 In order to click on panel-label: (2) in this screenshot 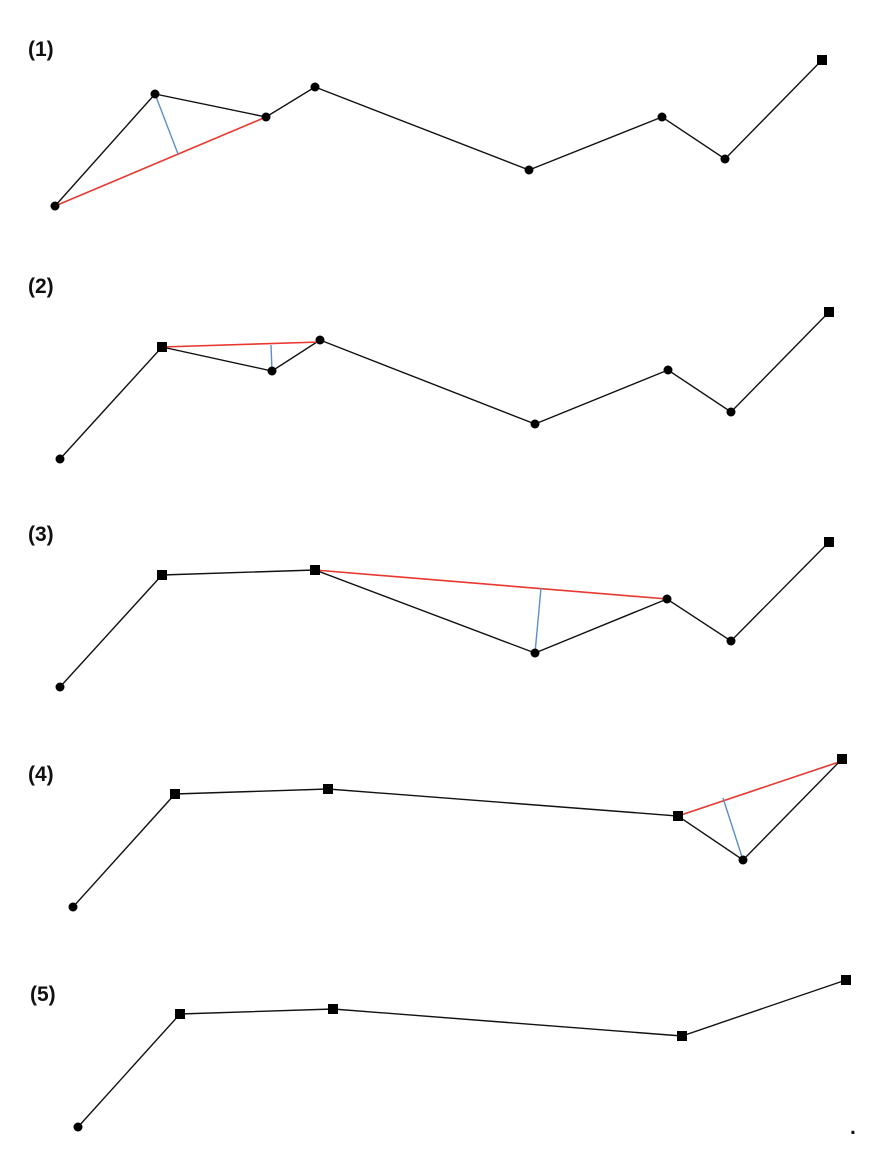, I will do `click(41, 286)`.